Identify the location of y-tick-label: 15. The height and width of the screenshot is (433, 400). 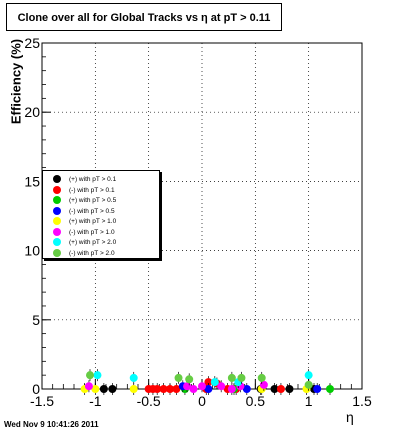
(32, 181).